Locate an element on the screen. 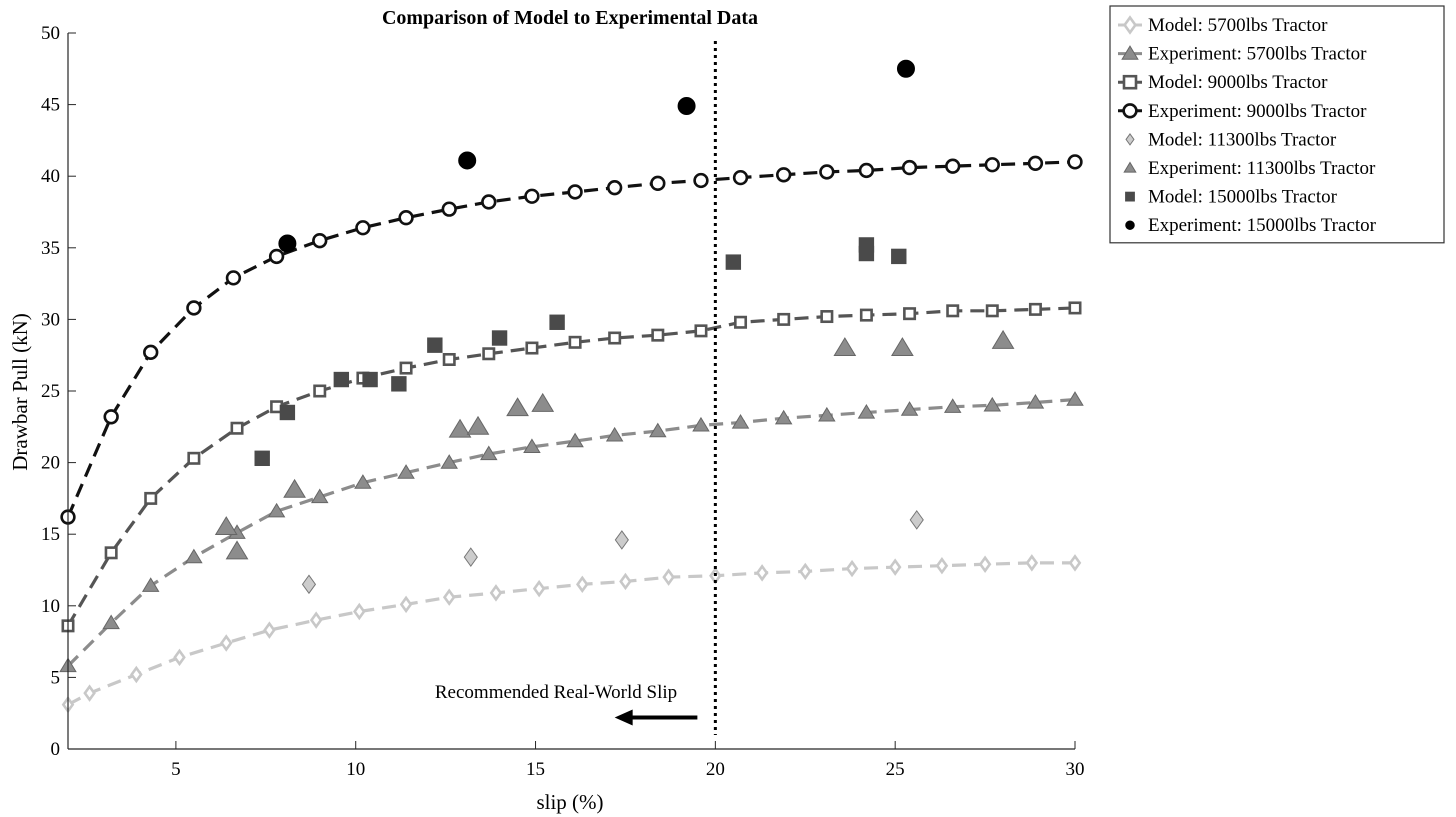  y-tick-label: 10 is located at coordinates (50, 606).